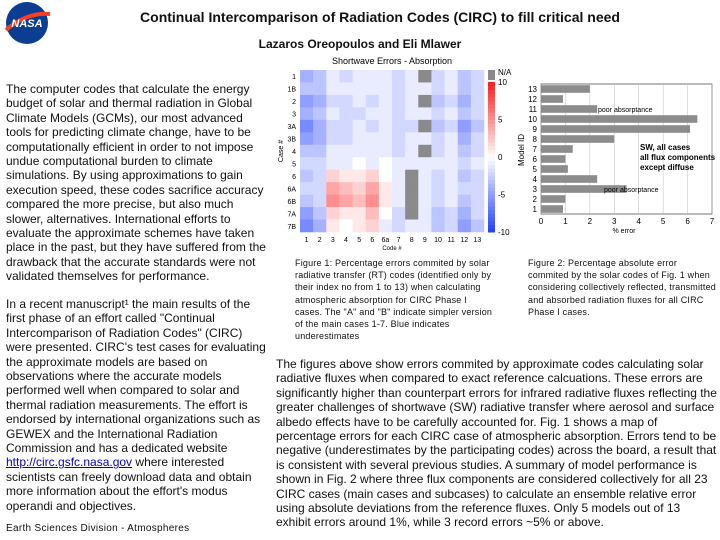  I want to click on colorbar-tick-label: 0, so click(500, 157).